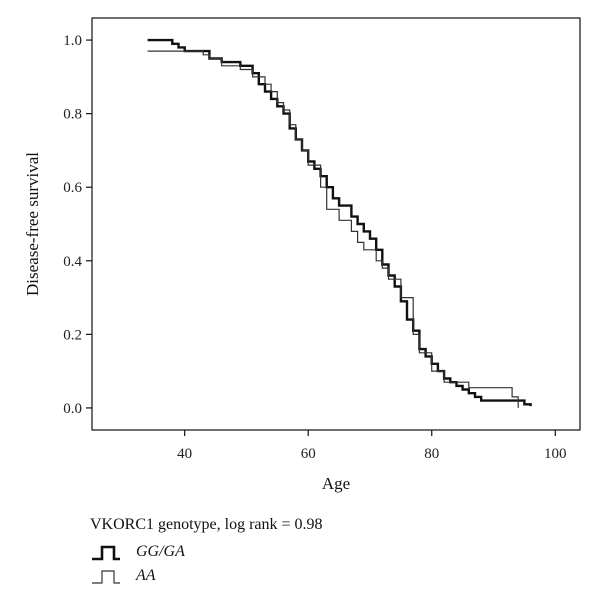  I want to click on x-tick-label: 60, so click(308, 454).